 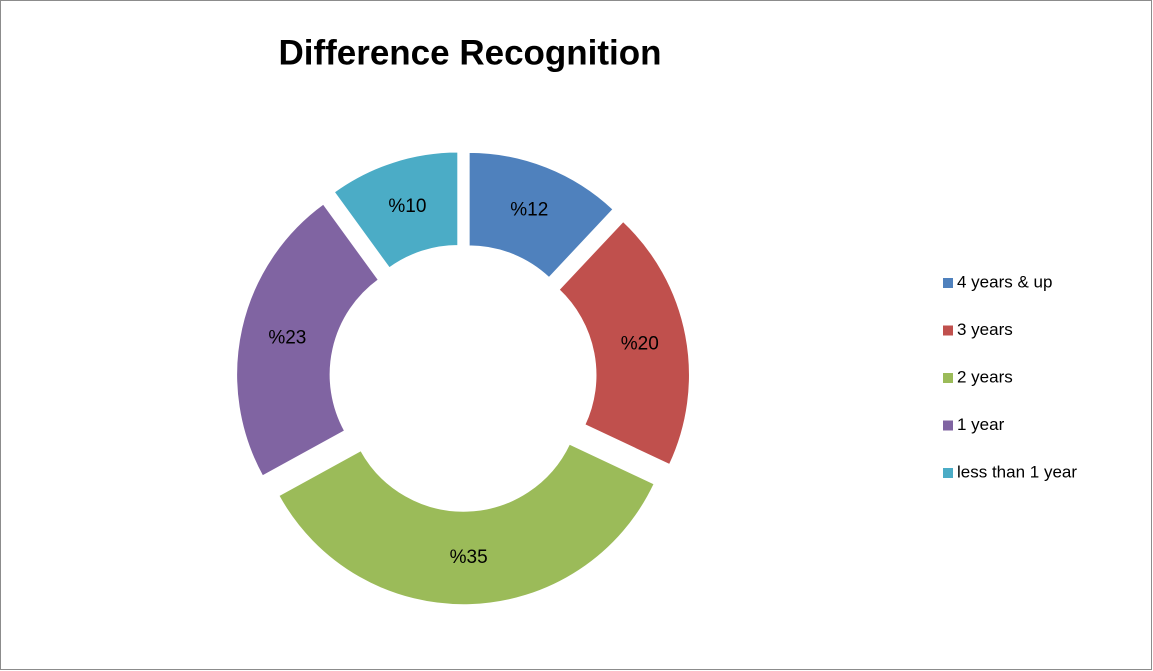 I want to click on data-label: %12, so click(x=529, y=210).